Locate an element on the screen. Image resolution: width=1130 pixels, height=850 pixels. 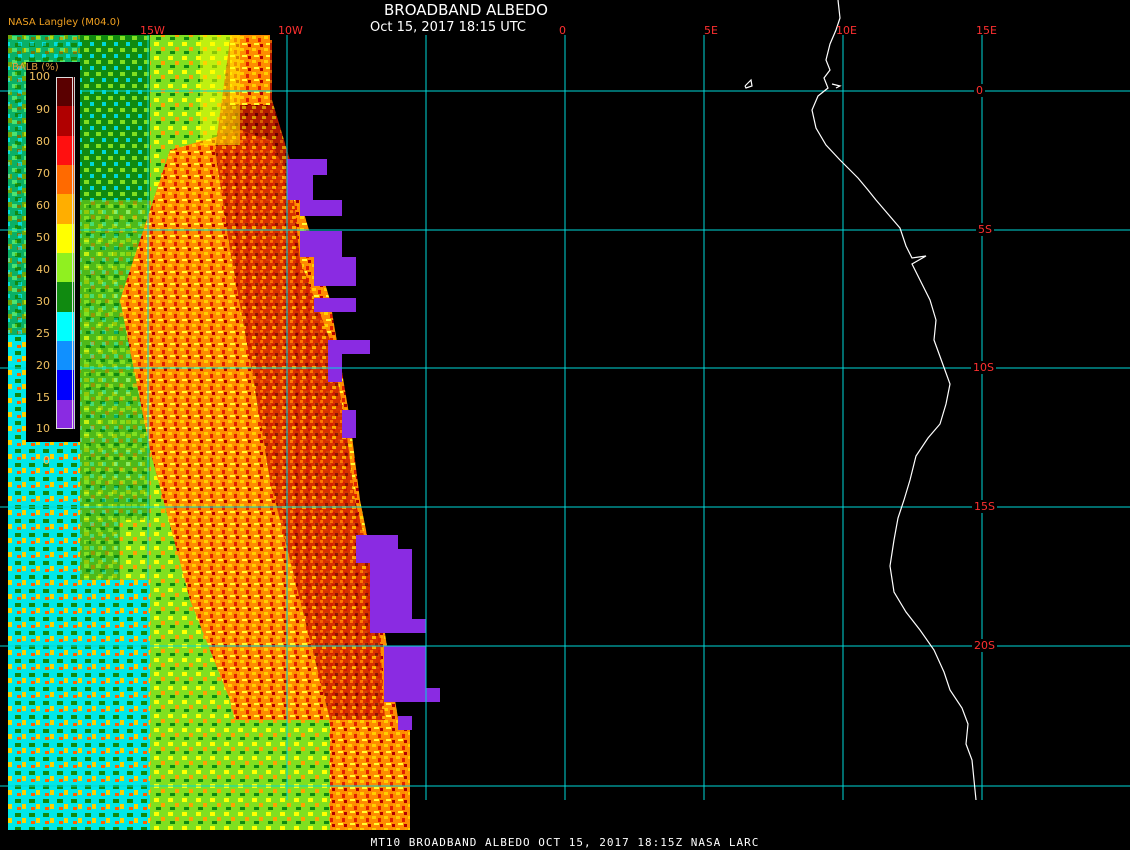
legend-title: BALB (%) is located at coordinates (35, 67).